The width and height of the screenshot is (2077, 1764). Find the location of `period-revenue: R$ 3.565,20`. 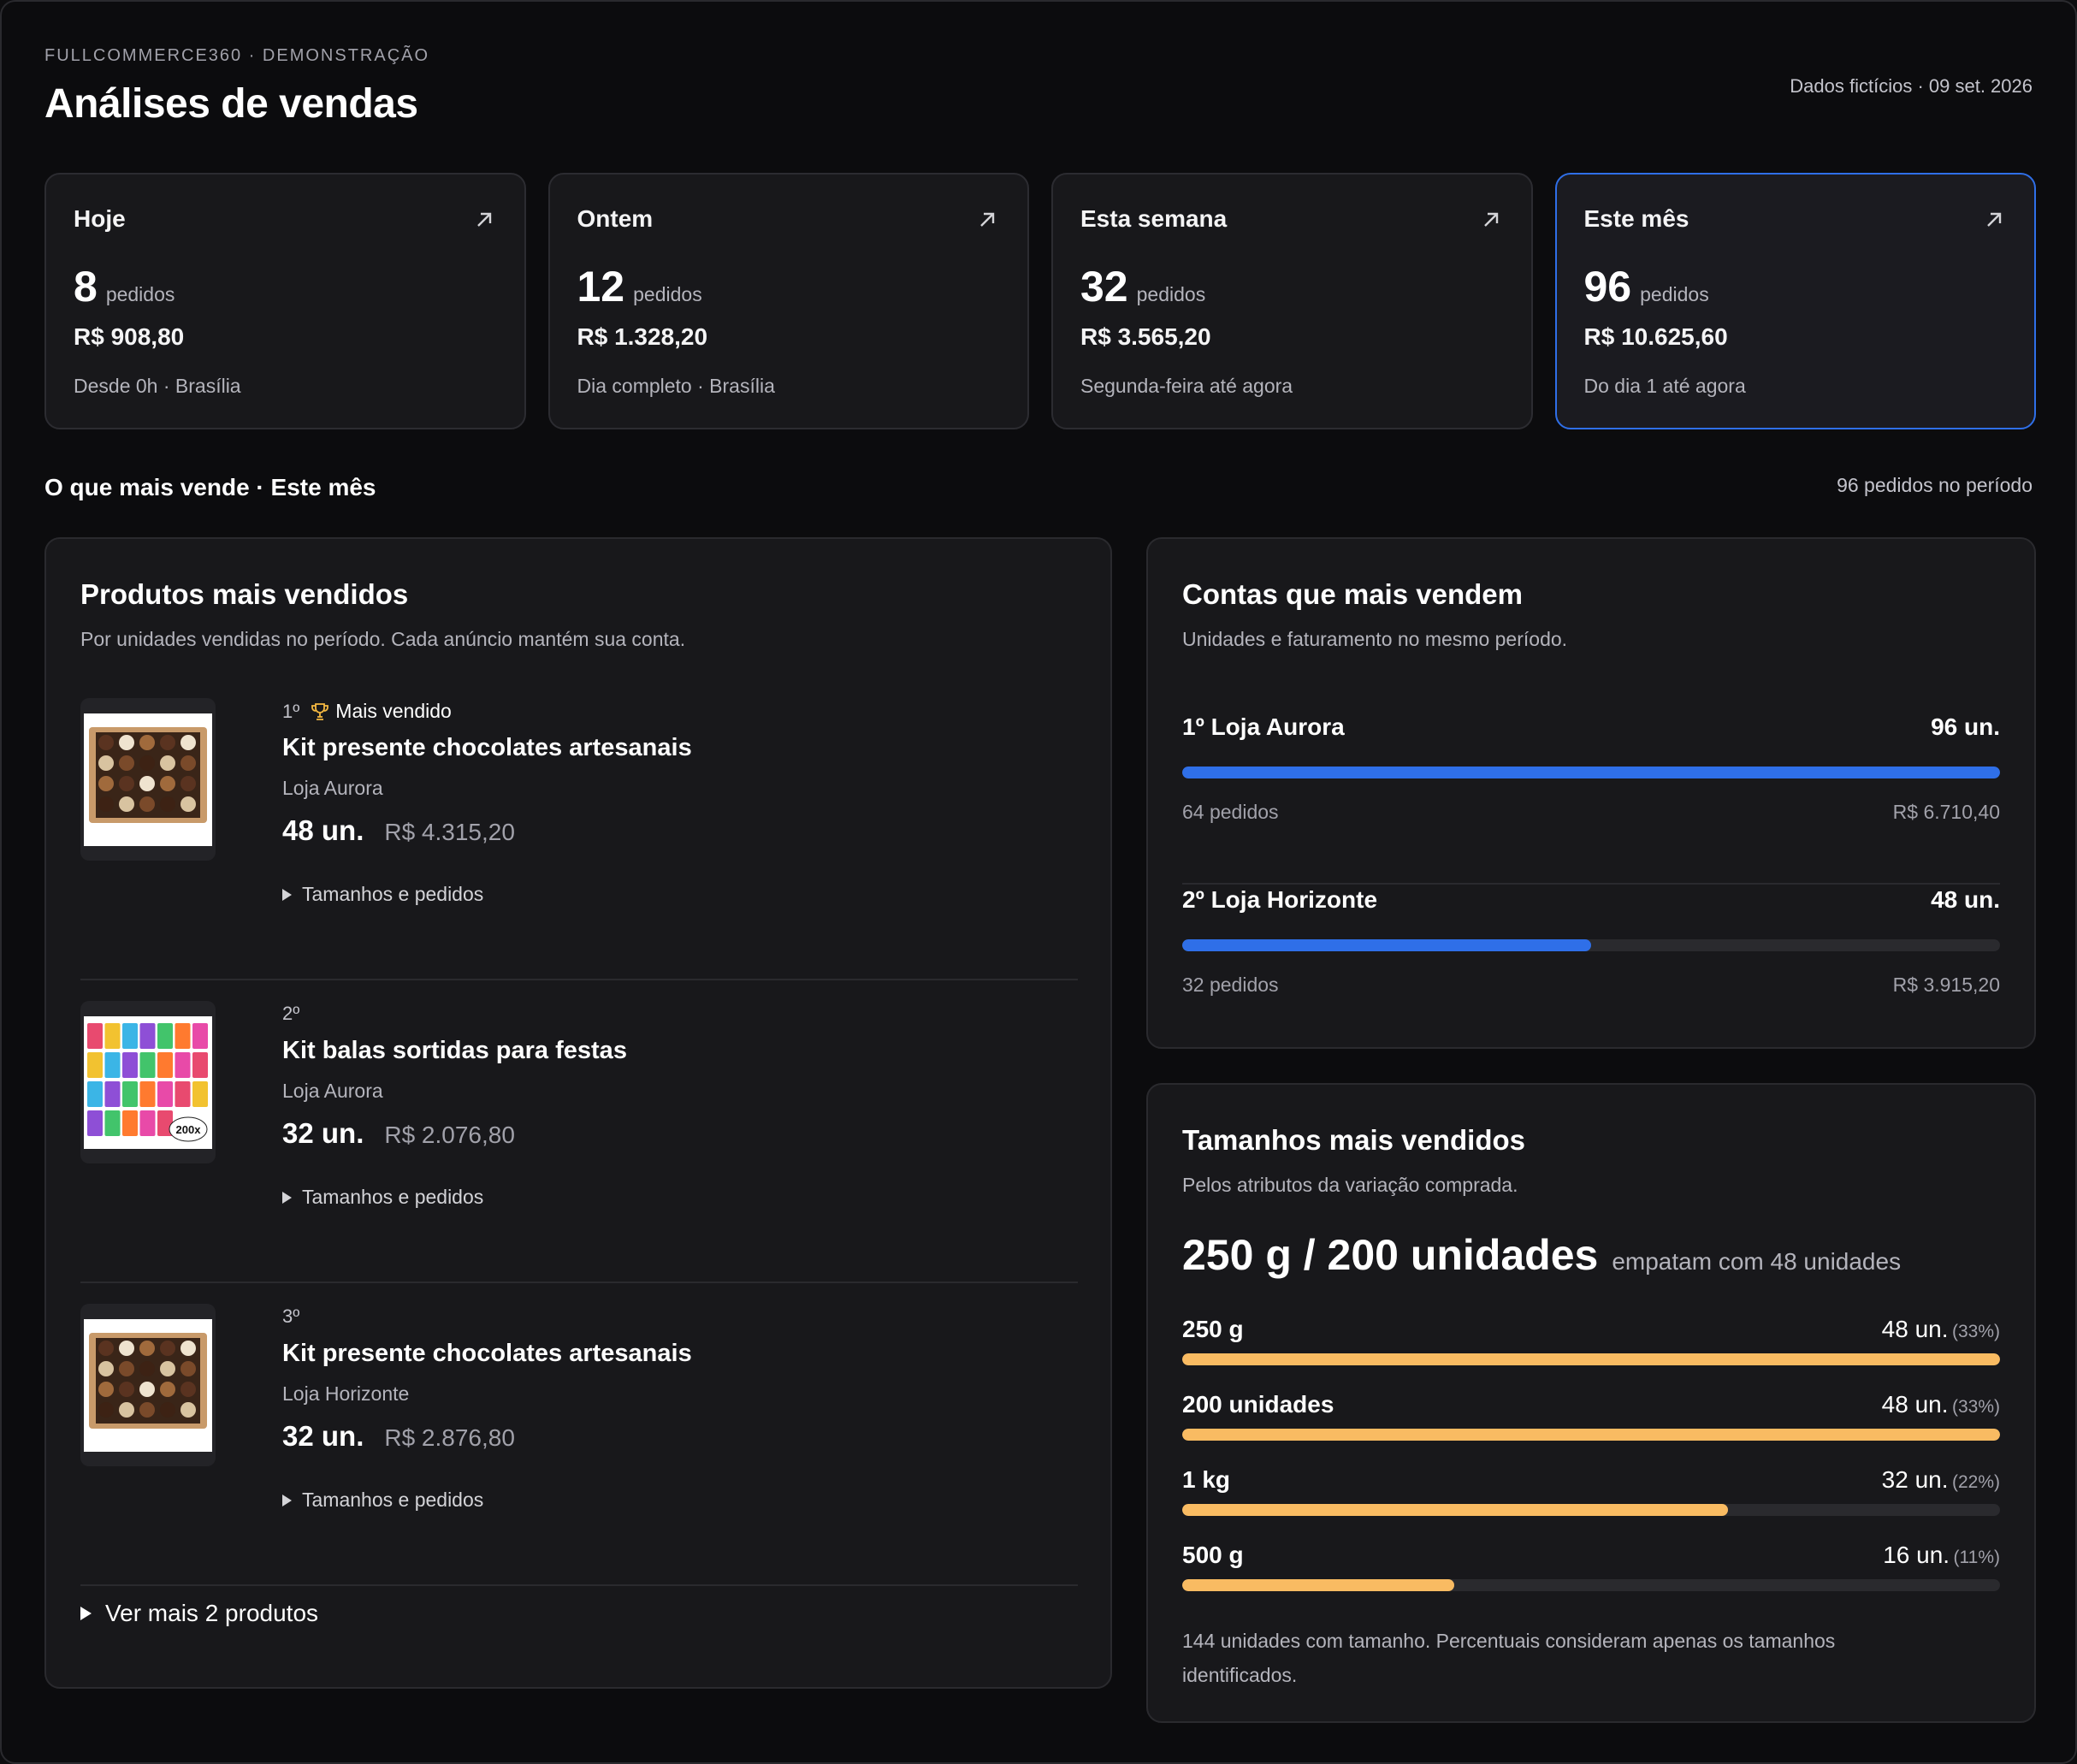

period-revenue: R$ 3.565,20 is located at coordinates (1145, 336).